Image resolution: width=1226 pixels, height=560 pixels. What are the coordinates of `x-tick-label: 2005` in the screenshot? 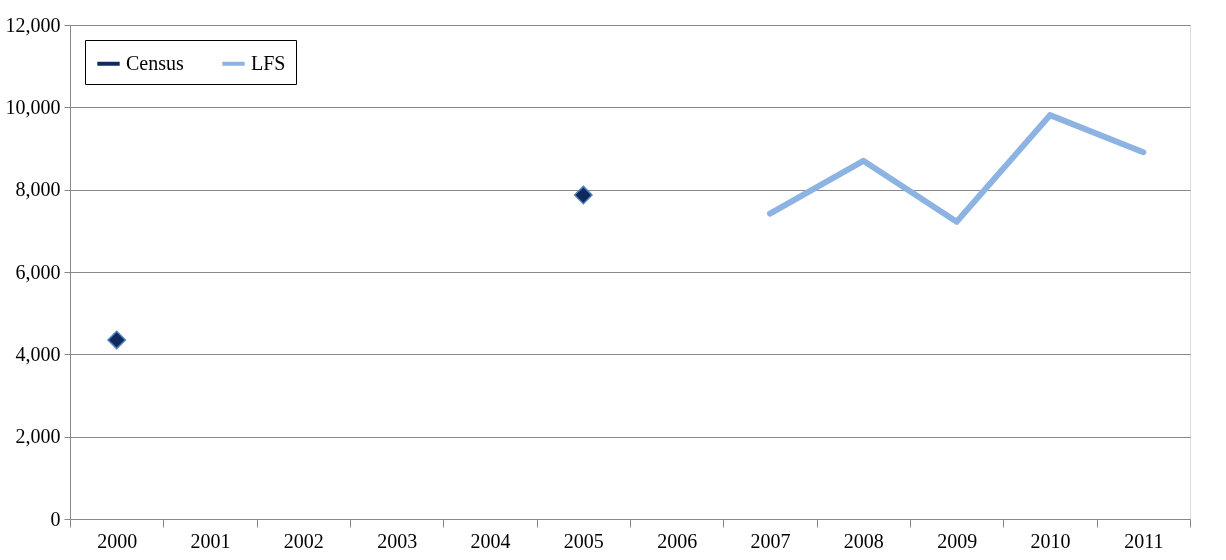 It's located at (583, 540).